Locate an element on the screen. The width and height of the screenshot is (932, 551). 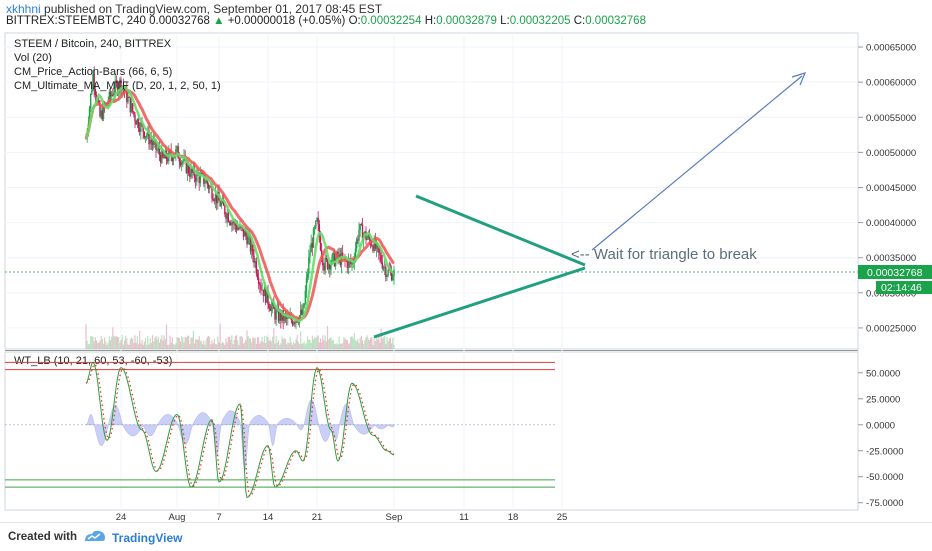
triangle-annotation: <-- Wait for triangle to break is located at coordinates (664, 254).